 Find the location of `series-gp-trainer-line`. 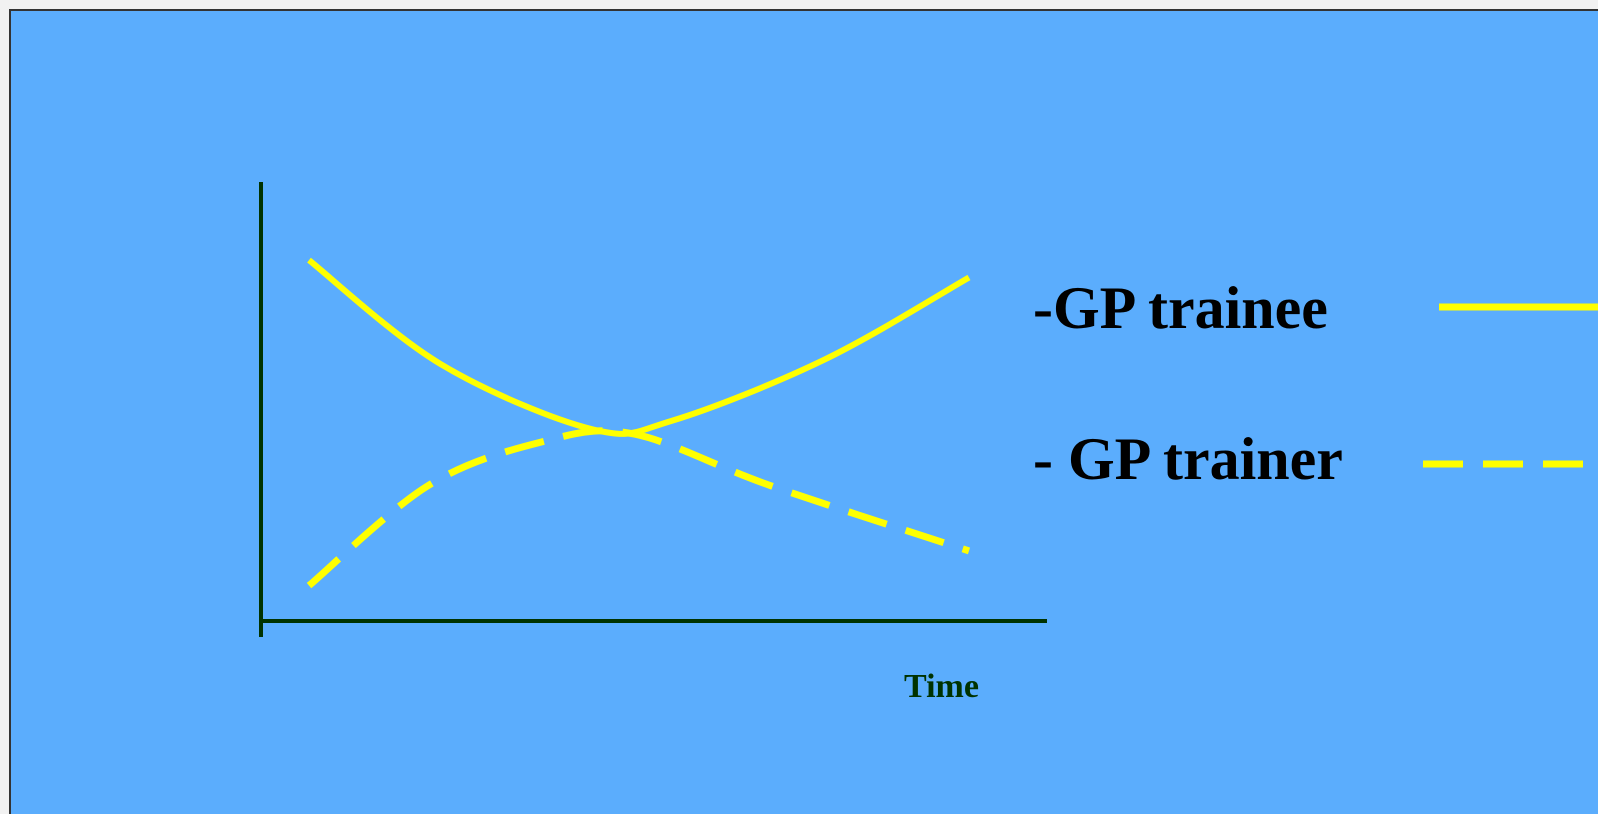

series-gp-trainer-line is located at coordinates (638, 508).